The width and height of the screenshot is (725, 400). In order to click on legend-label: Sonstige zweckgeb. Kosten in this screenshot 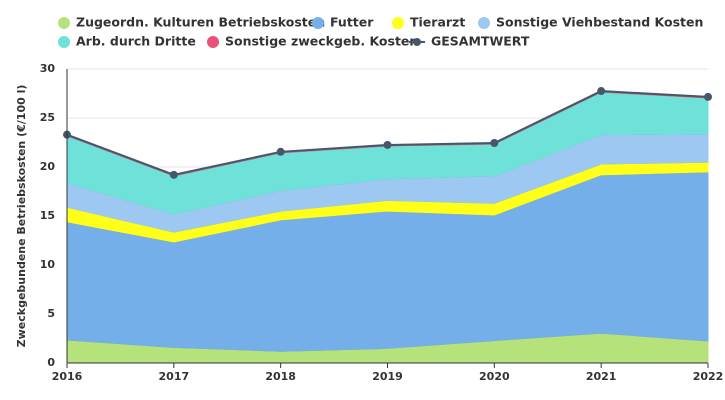, I will do `click(321, 41)`.